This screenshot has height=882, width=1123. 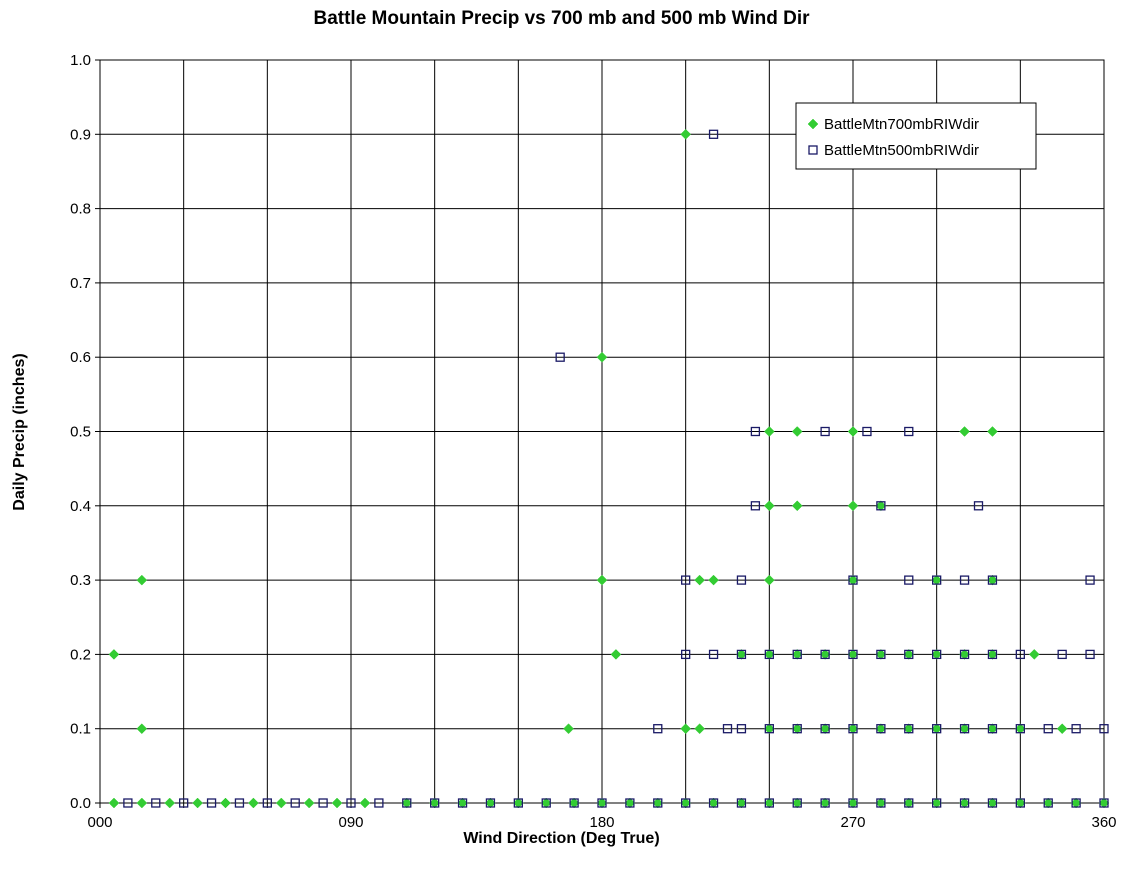 I want to click on legend: BattleMtn700mbRIWdir BattleMtn500mbRIWdir, so click(x=916, y=136).